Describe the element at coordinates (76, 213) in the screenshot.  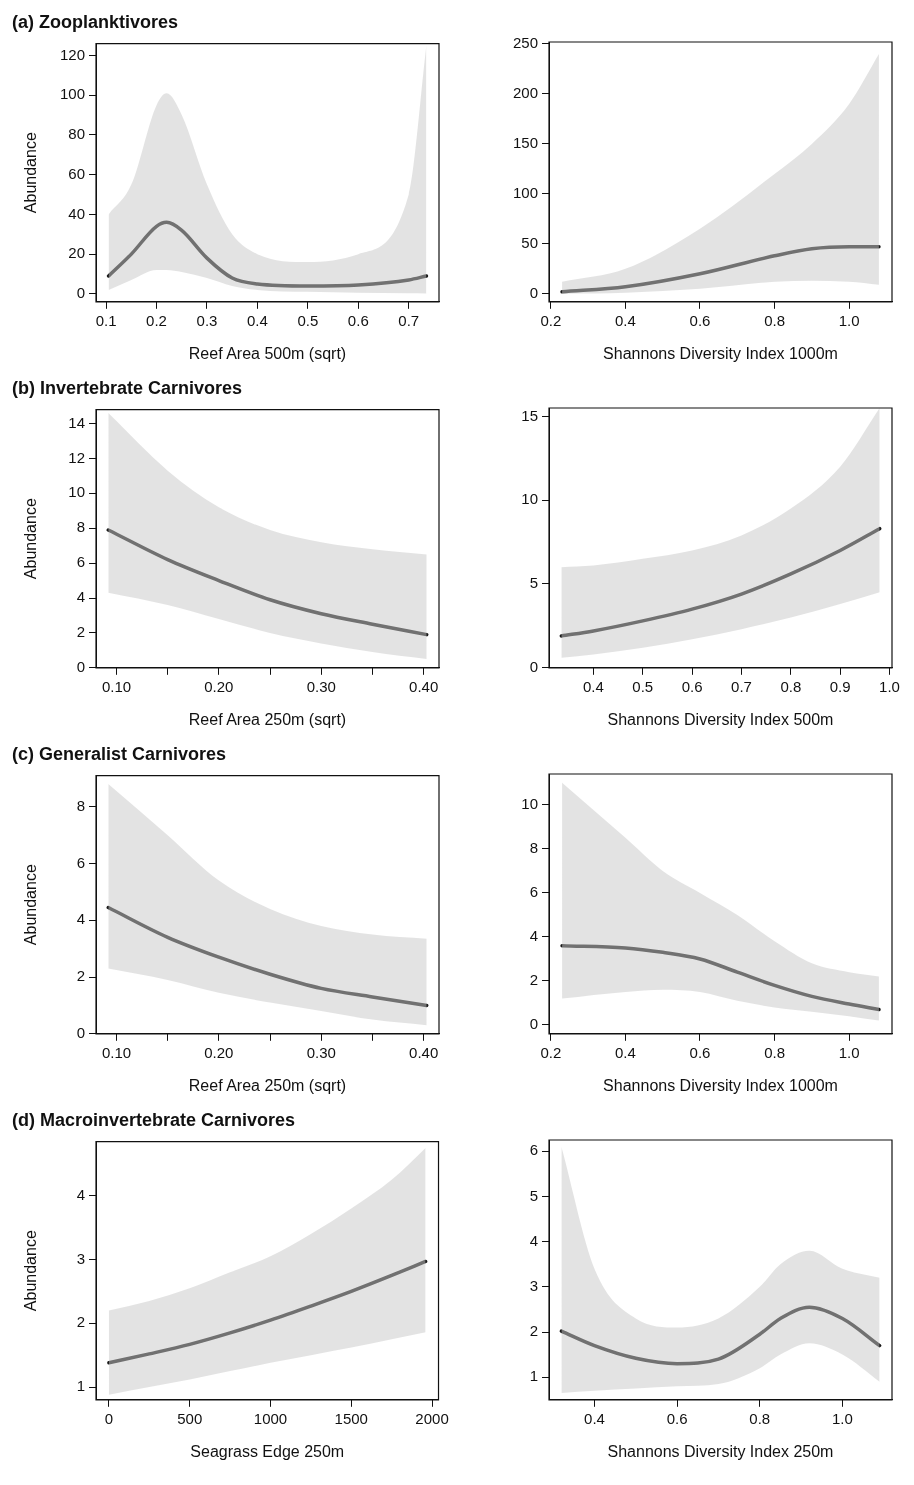
I see `y-tick-label: 40` at that location.